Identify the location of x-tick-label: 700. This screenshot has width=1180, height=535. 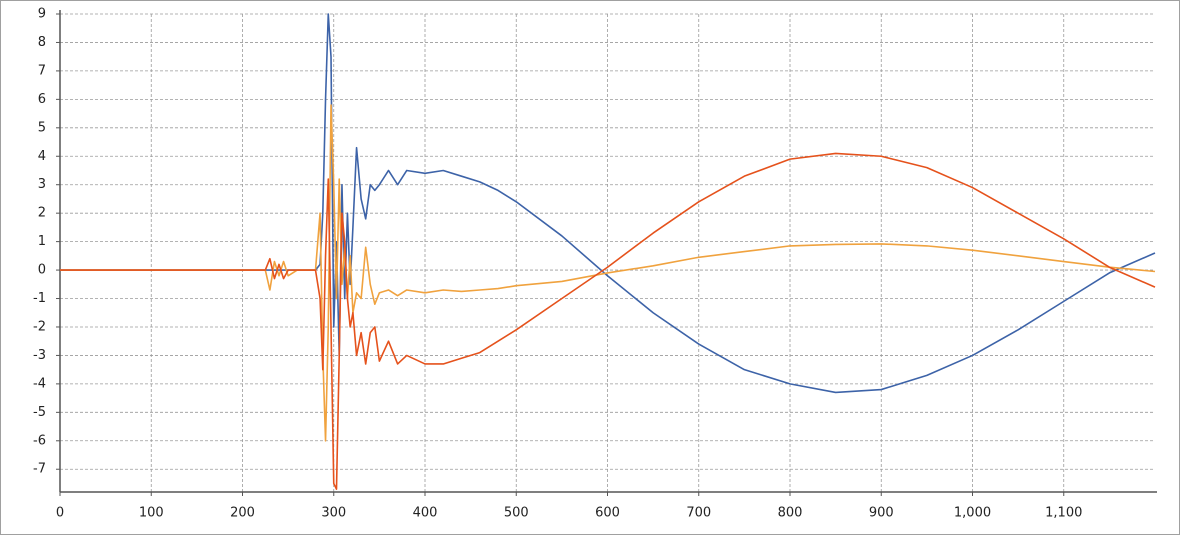
(698, 513).